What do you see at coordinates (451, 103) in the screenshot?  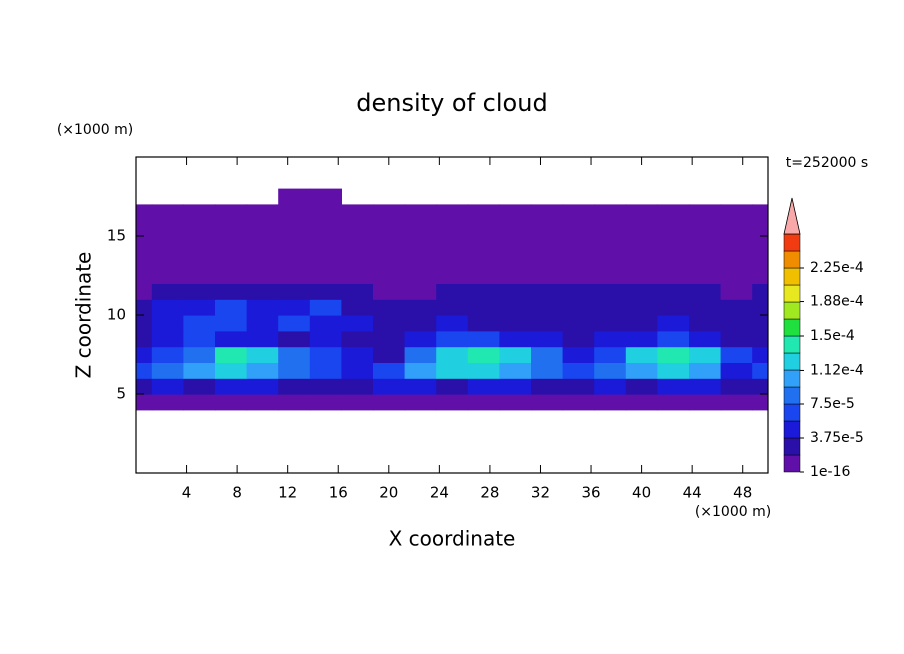 I see `chart-title: density of cloud` at bounding box center [451, 103].